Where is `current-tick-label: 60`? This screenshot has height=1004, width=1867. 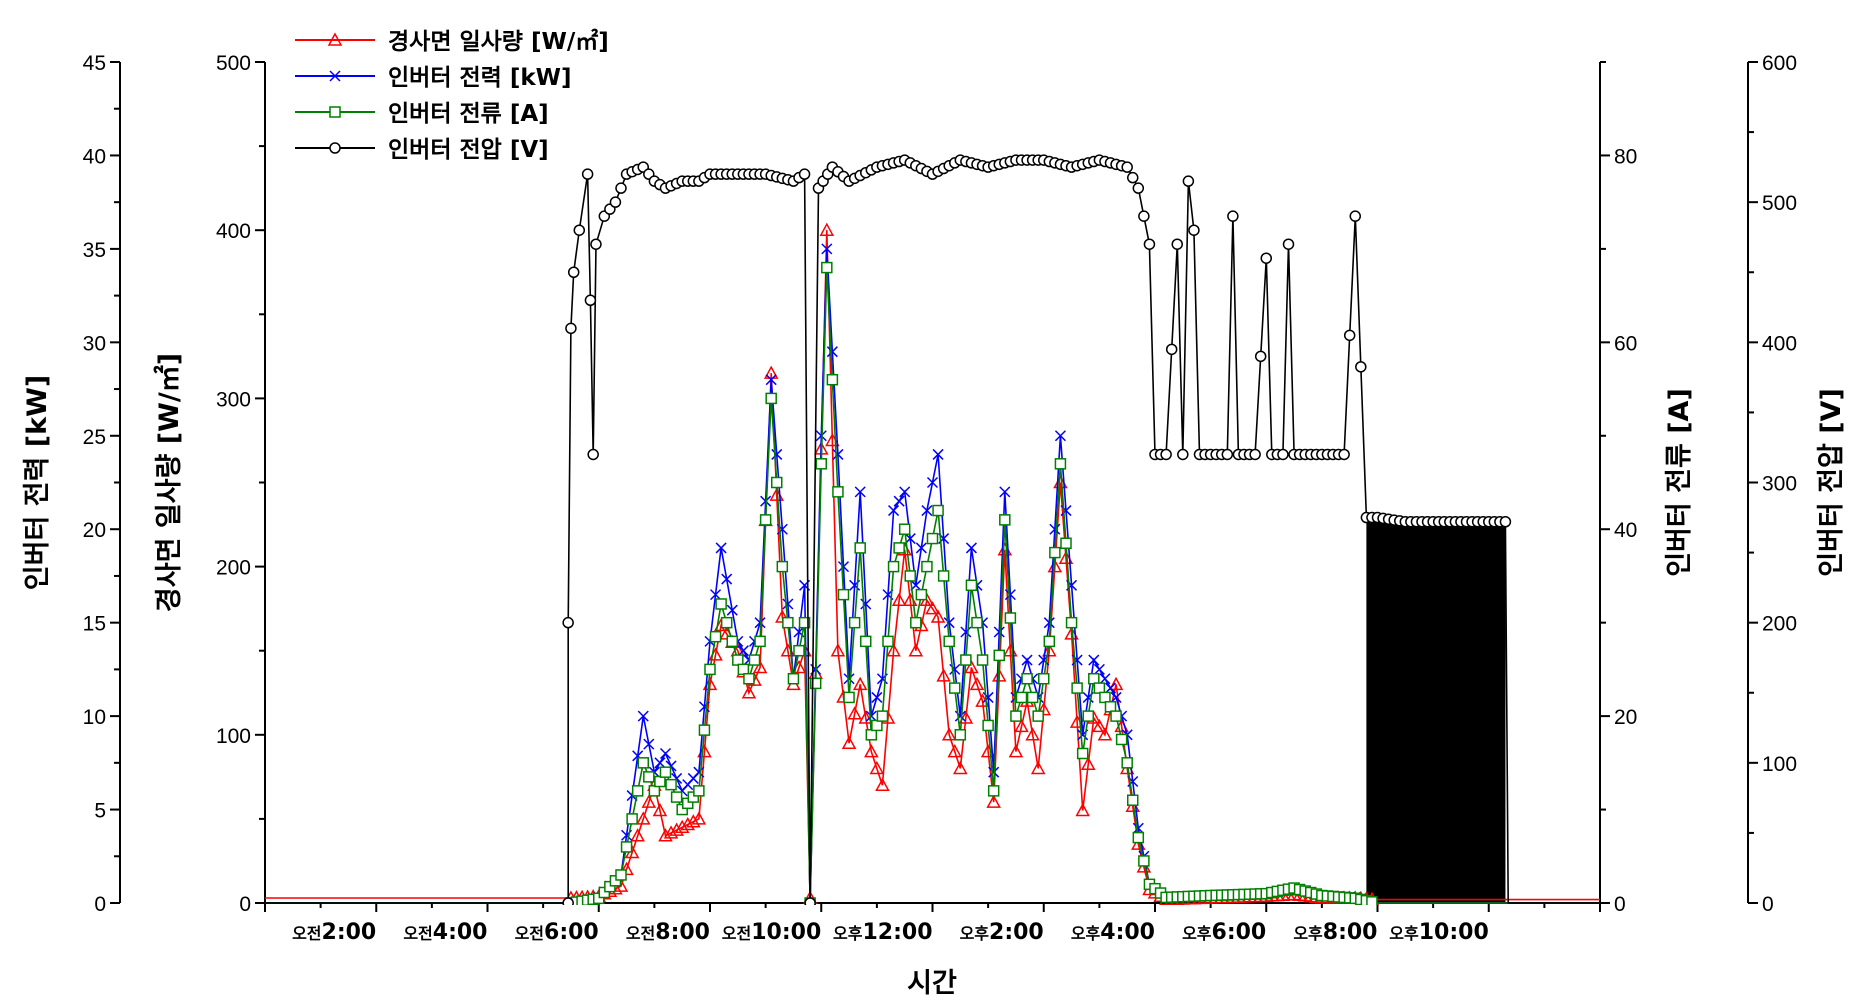
current-tick-label: 60 is located at coordinates (1625, 343).